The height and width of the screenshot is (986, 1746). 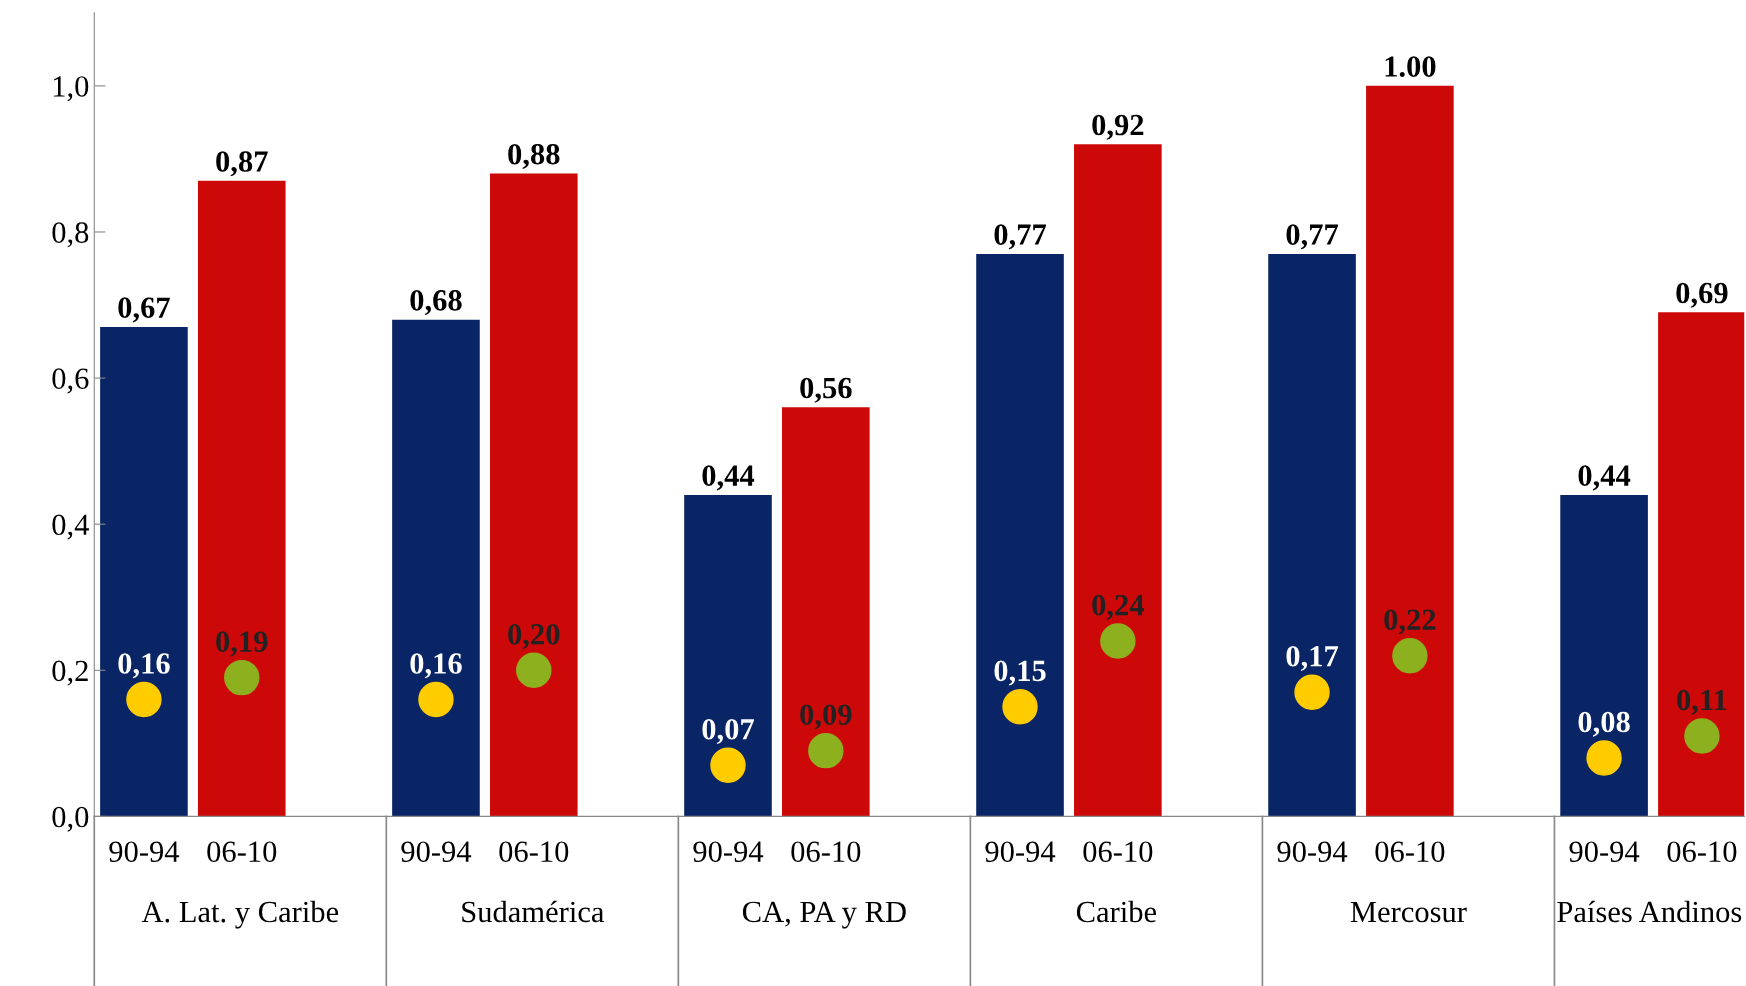 I want to click on data-label: 0,09, so click(x=826, y=717).